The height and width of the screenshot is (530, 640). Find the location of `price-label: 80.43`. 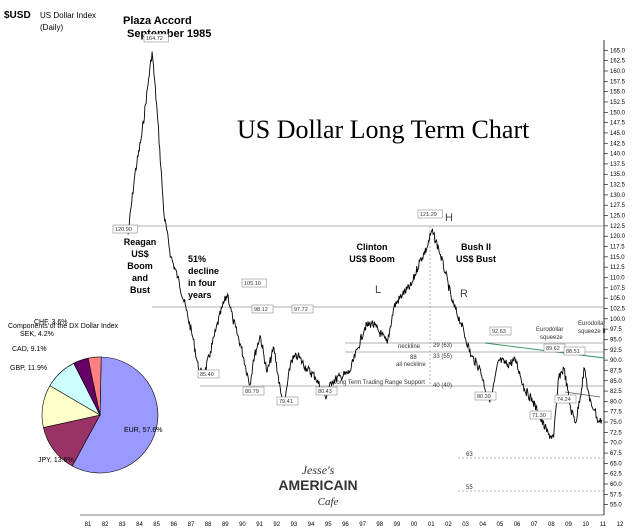

price-label: 80.43 is located at coordinates (325, 392).